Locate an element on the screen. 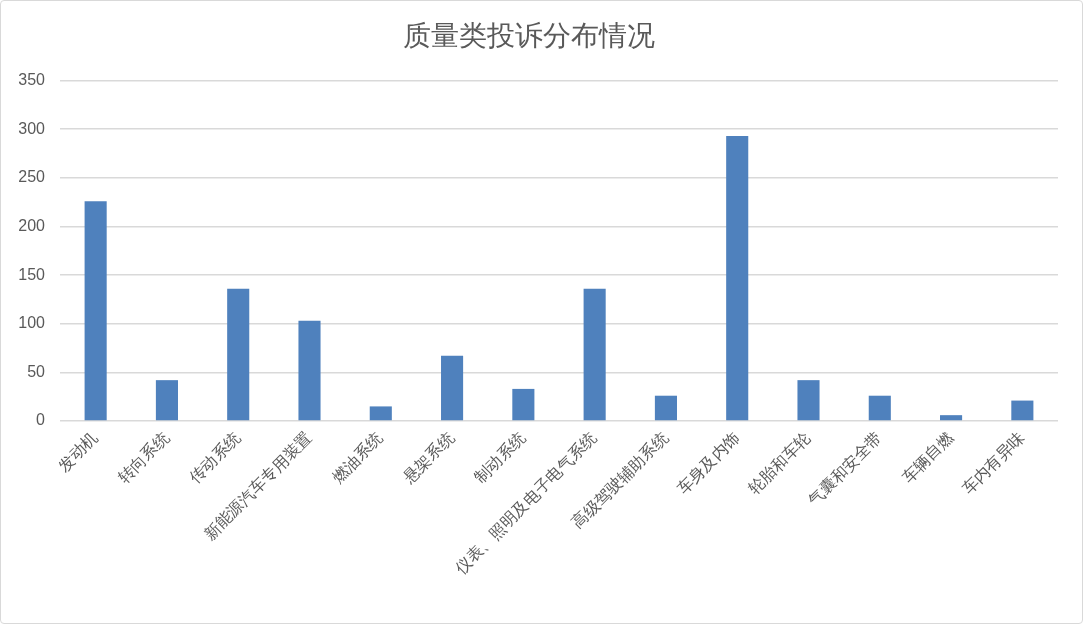  x-tick-label: 车身及内饰 is located at coordinates (708, 463).